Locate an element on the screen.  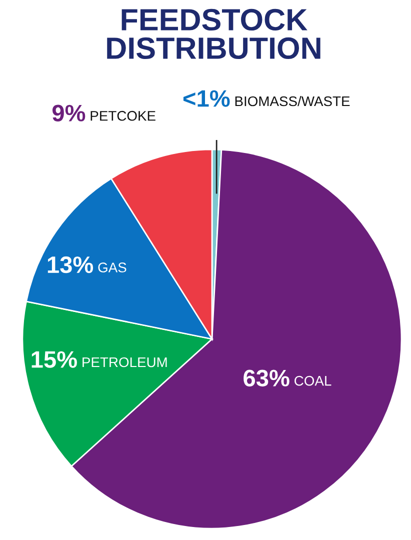
chart-title: FEEDSTOCK DISTRIBUTION is located at coordinates (213, 34).